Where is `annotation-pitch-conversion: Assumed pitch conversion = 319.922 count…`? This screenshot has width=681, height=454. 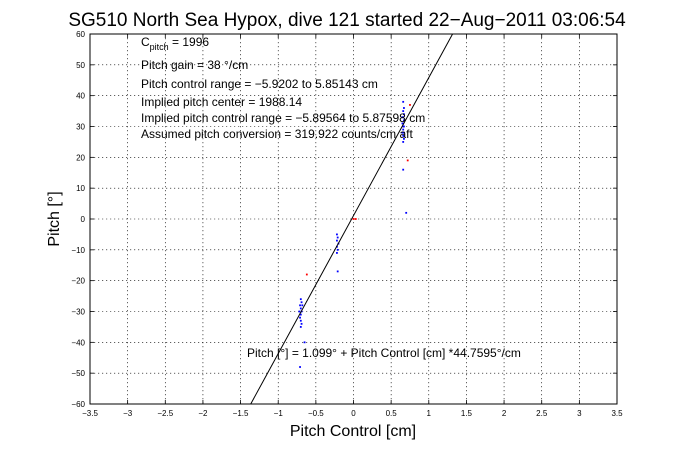 annotation-pitch-conversion: Assumed pitch conversion = 319.922 count… is located at coordinates (277, 134).